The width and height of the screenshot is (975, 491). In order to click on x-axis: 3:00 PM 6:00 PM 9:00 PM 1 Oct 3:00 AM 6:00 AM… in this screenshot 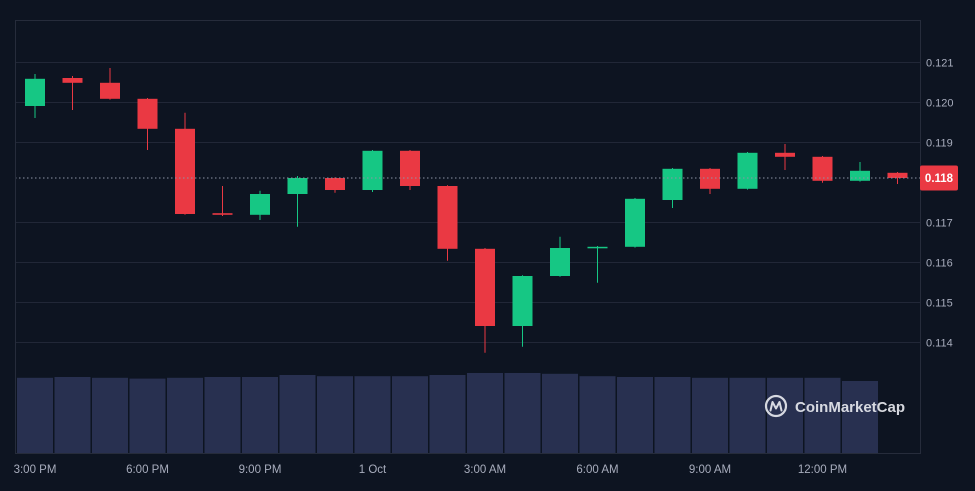, I will do `click(431, 470)`.